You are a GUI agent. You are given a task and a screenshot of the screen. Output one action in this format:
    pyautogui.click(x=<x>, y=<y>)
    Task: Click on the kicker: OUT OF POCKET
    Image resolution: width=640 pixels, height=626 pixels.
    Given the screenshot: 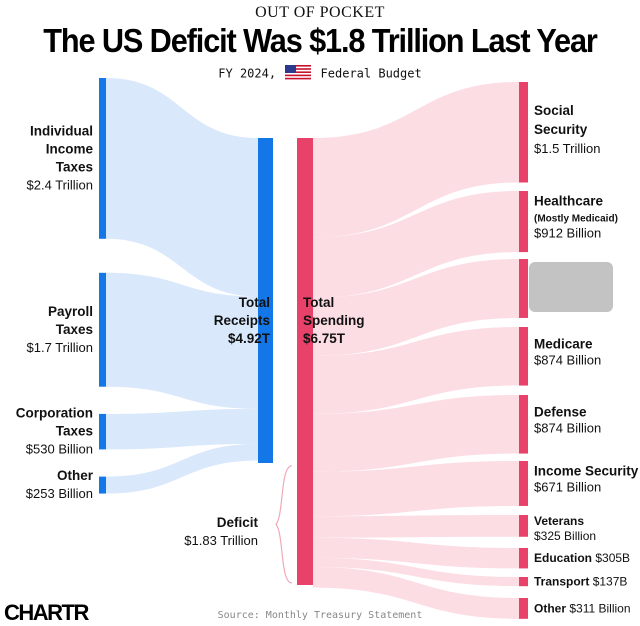 What is the action you would take?
    pyautogui.click(x=320, y=12)
    